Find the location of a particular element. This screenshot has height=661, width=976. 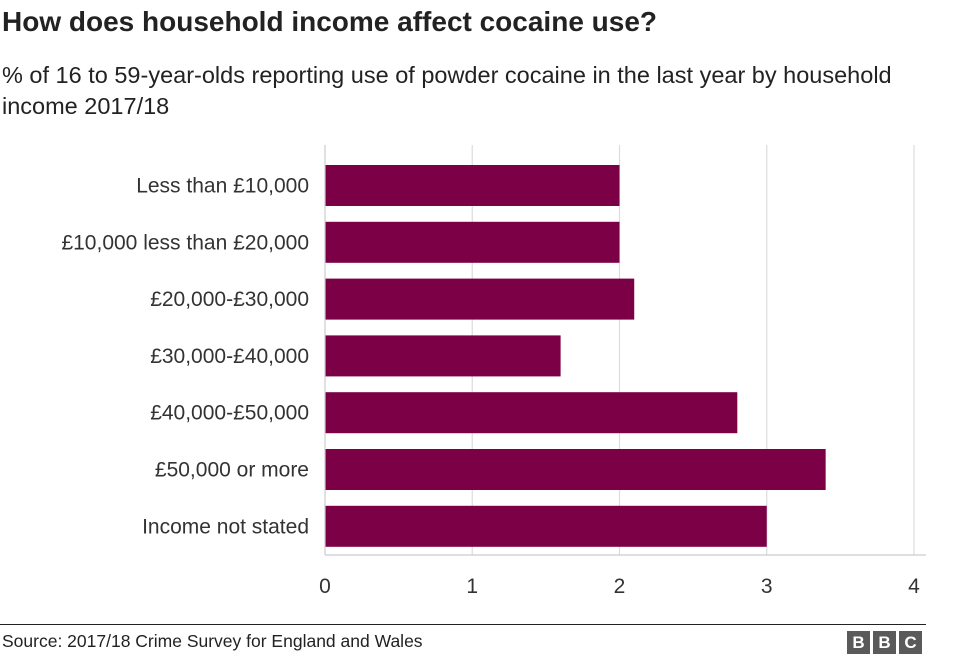

x-tick-label: 4 is located at coordinates (914, 586).